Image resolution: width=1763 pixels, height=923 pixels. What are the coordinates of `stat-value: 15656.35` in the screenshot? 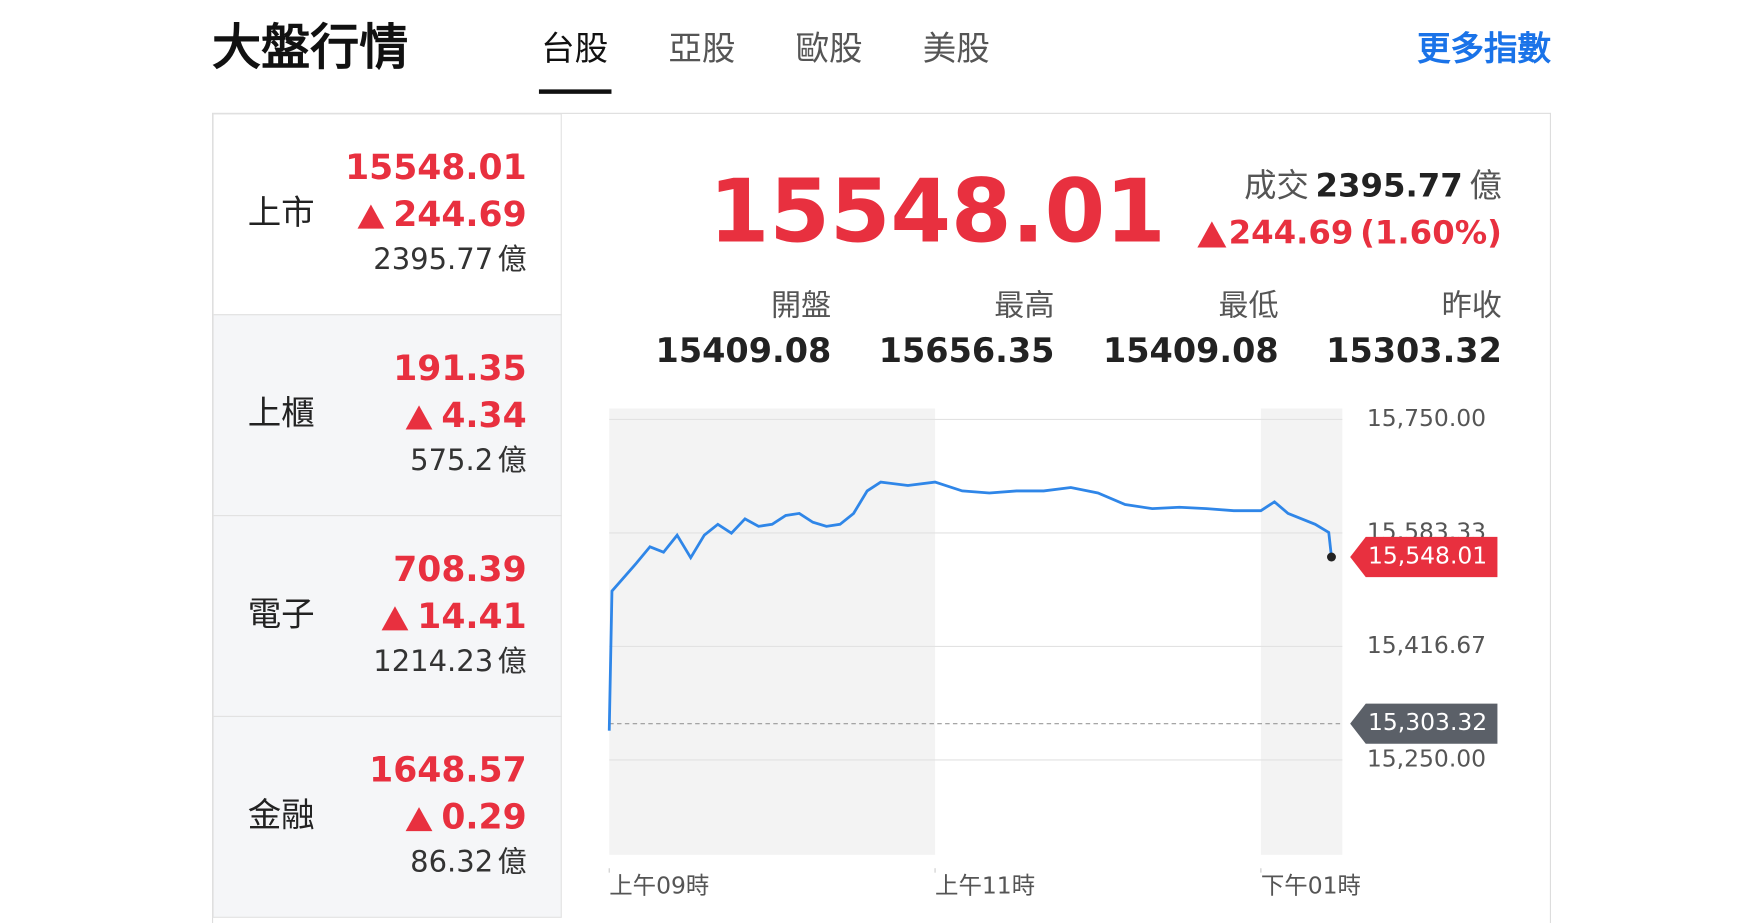 It's located at (967, 350).